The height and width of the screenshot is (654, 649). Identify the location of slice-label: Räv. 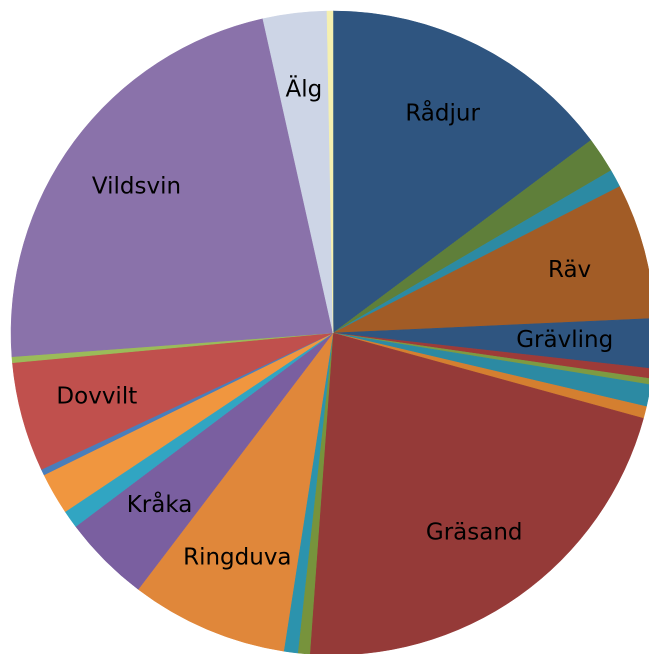
(569, 270).